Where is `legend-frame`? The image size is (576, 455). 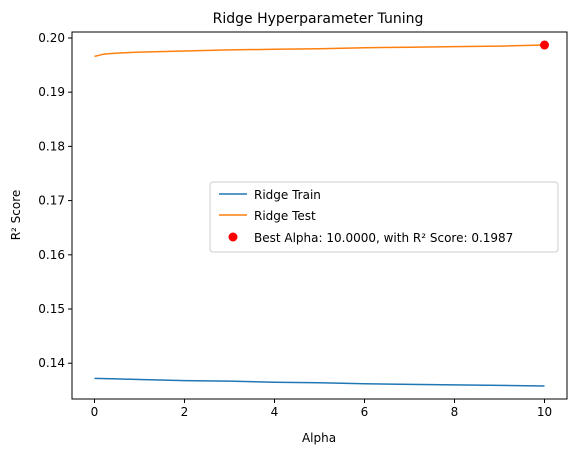
legend-frame is located at coordinates (384, 217).